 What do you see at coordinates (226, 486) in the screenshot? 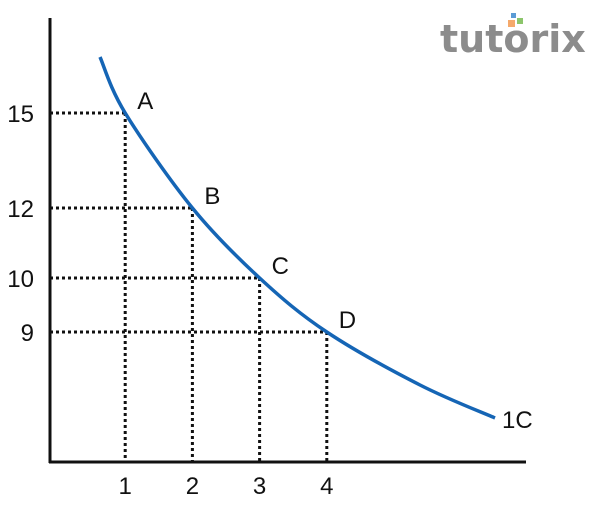
I see `x-tick-labels: 1 2 3 4` at bounding box center [226, 486].